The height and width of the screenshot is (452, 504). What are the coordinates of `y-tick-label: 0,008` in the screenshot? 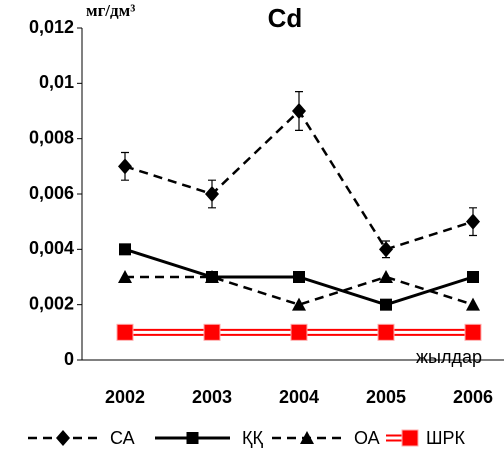 It's located at (51, 137).